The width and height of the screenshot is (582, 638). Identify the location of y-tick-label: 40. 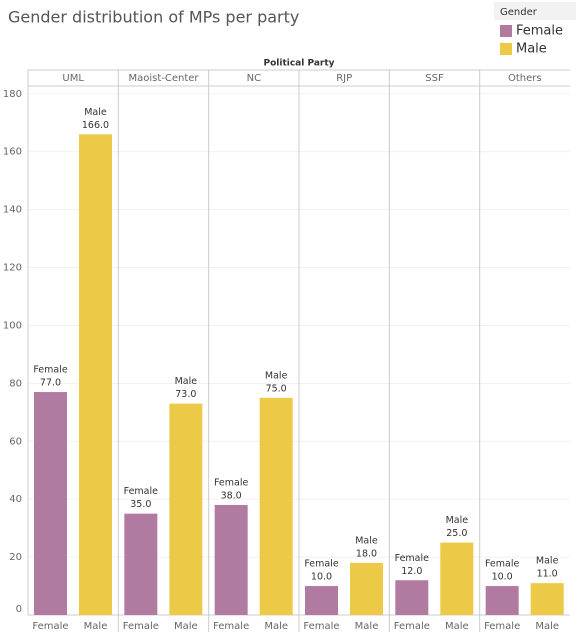
(15, 499).